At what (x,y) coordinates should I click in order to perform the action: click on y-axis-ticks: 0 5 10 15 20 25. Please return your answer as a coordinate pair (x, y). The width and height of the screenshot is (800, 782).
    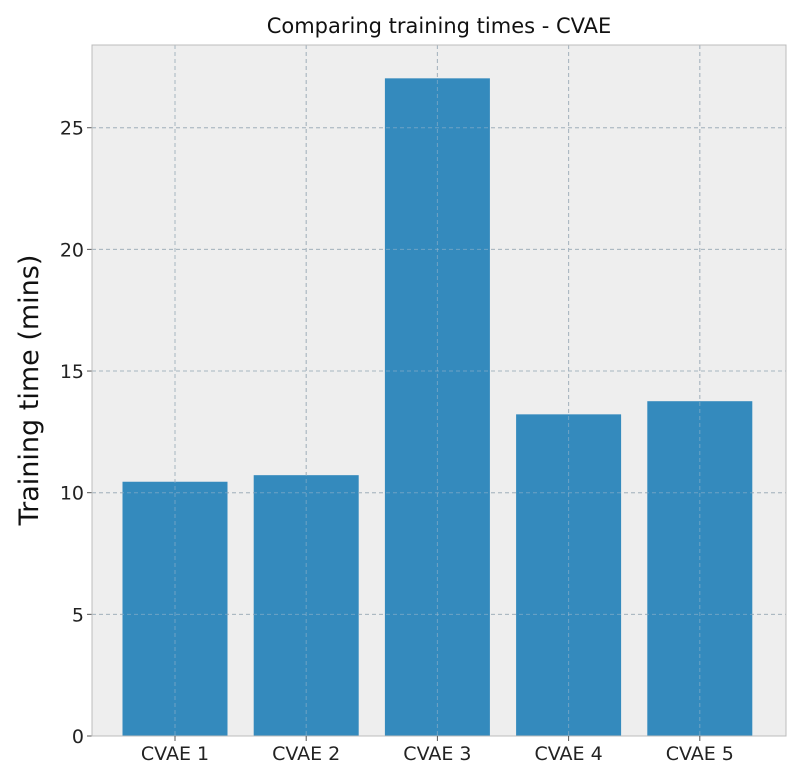
    Looking at the image, I should click on (72, 433).